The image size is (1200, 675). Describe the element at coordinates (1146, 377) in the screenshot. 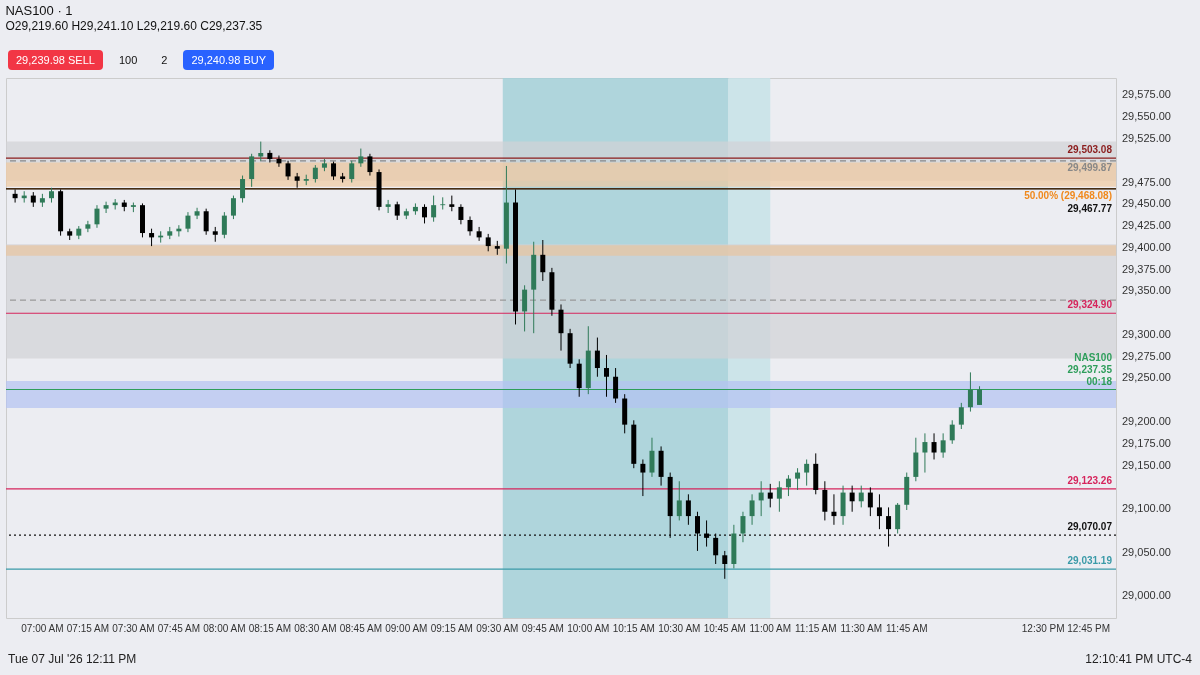

I see `y-tick-label: 29,250.00` at that location.